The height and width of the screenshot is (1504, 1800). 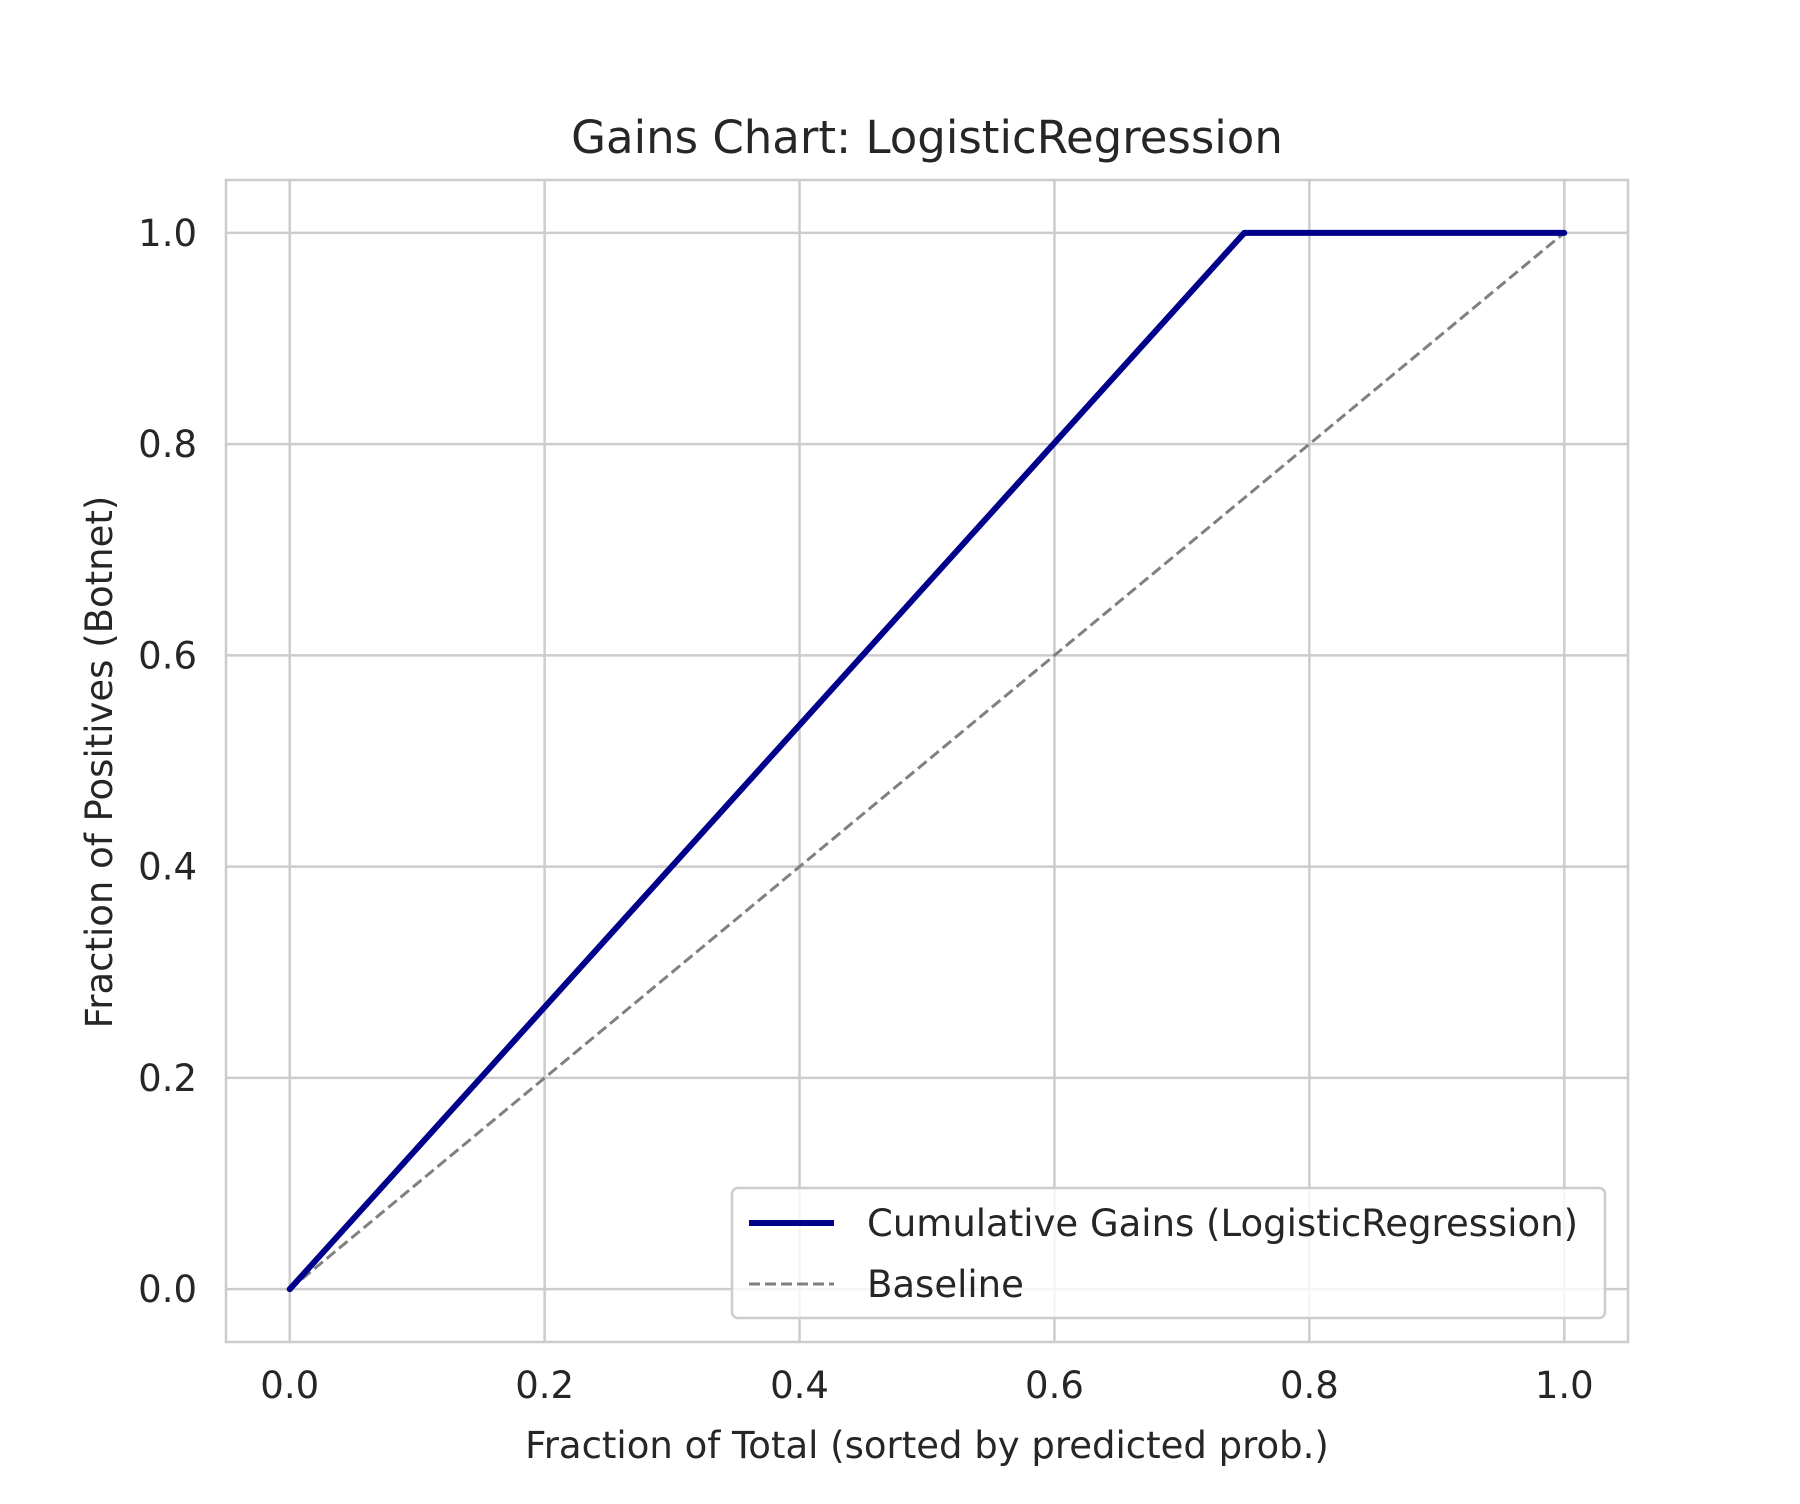 What do you see at coordinates (167, 1289) in the screenshot?
I see `y-tick-label: 0.0` at bounding box center [167, 1289].